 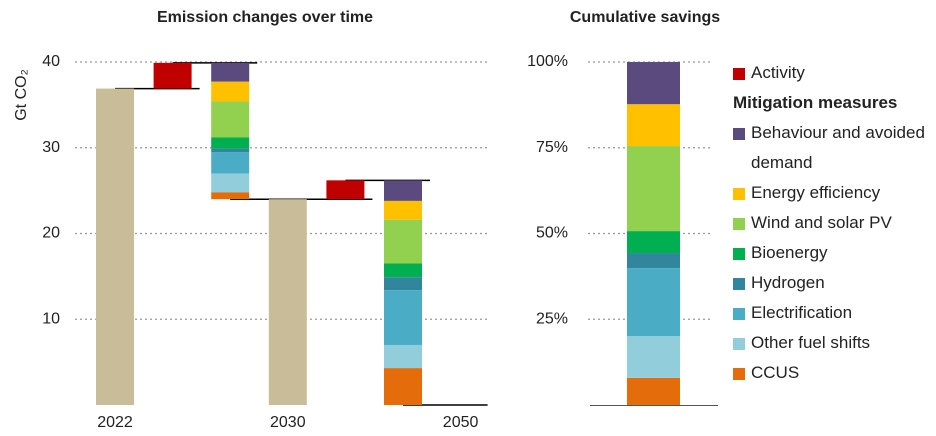 What do you see at coordinates (829, 373) in the screenshot?
I see `legend-item: CCUS` at bounding box center [829, 373].